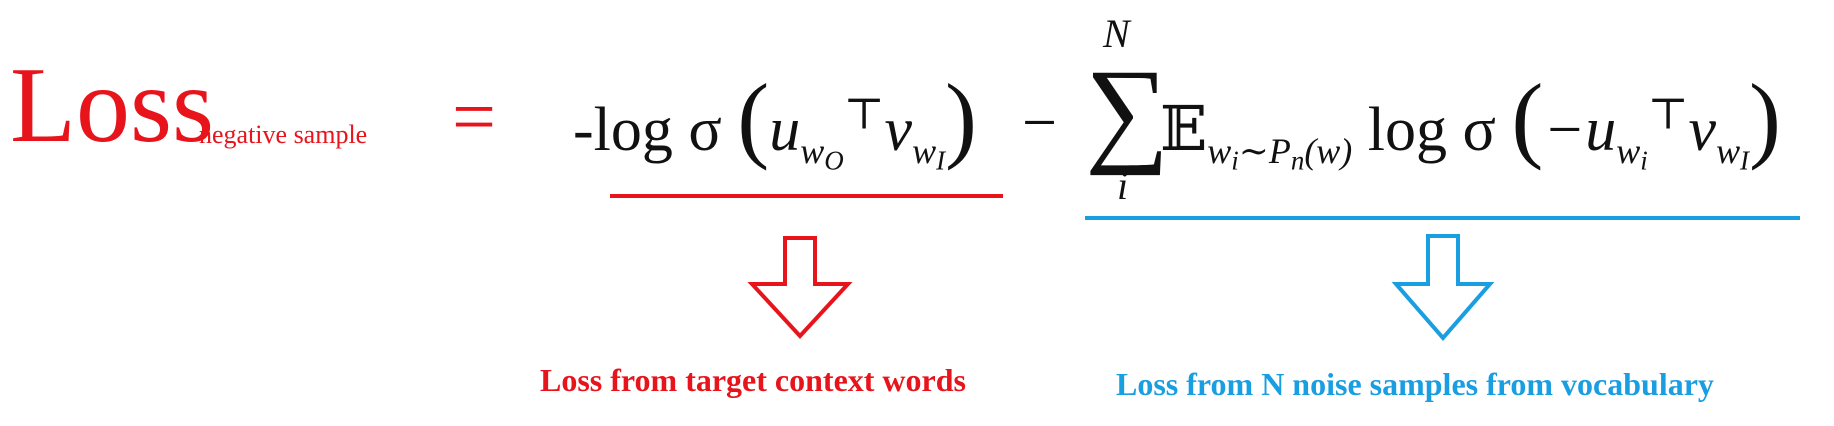  What do you see at coordinates (812, 150) in the screenshot?
I see `u-sub: w` at bounding box center [812, 150].